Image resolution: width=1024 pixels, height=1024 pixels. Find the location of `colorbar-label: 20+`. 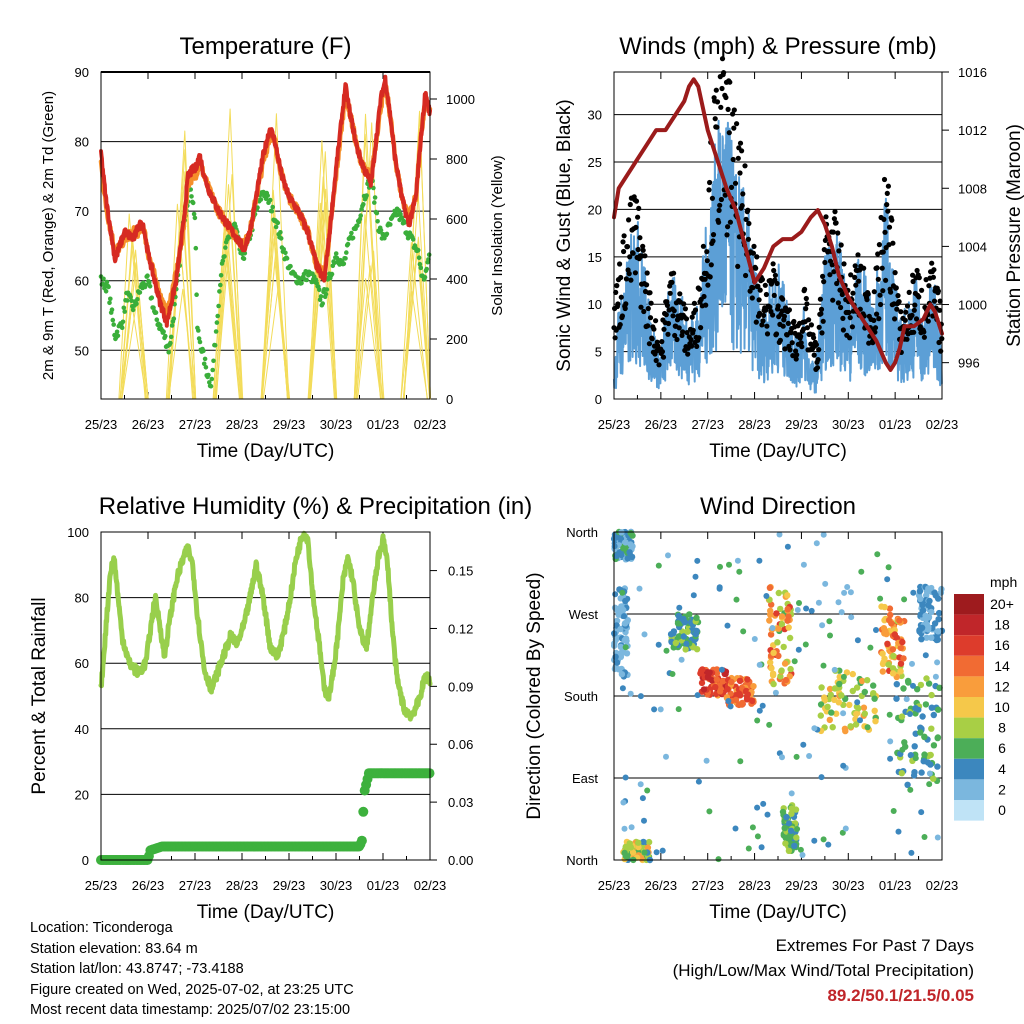

colorbar-label: 20+ is located at coordinates (1002, 604).